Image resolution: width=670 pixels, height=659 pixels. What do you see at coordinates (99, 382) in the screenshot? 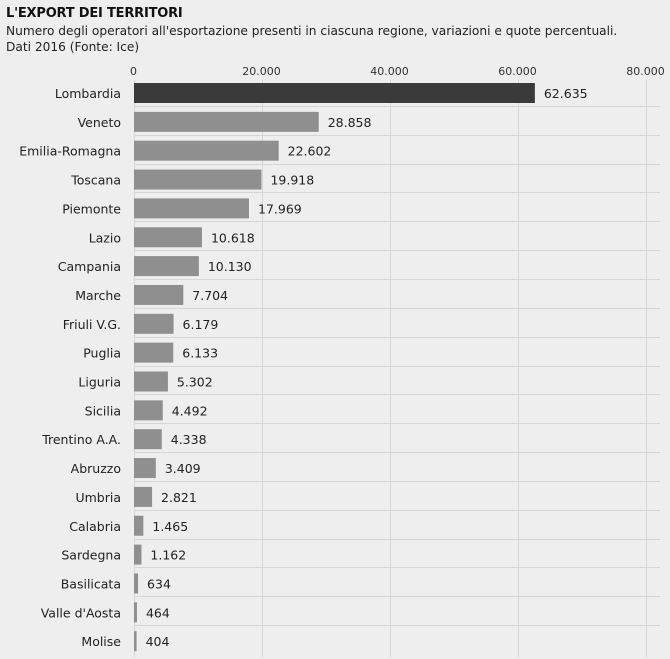
I see `category-label: Liguria` at bounding box center [99, 382].